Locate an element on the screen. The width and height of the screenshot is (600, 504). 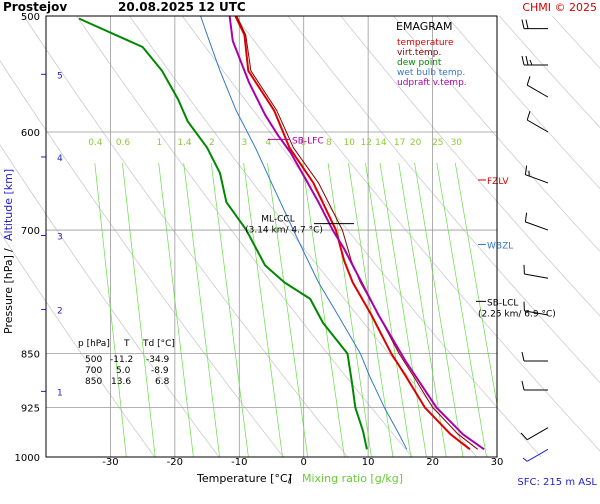
table-row-850-p: 850 is located at coordinates (93, 382).